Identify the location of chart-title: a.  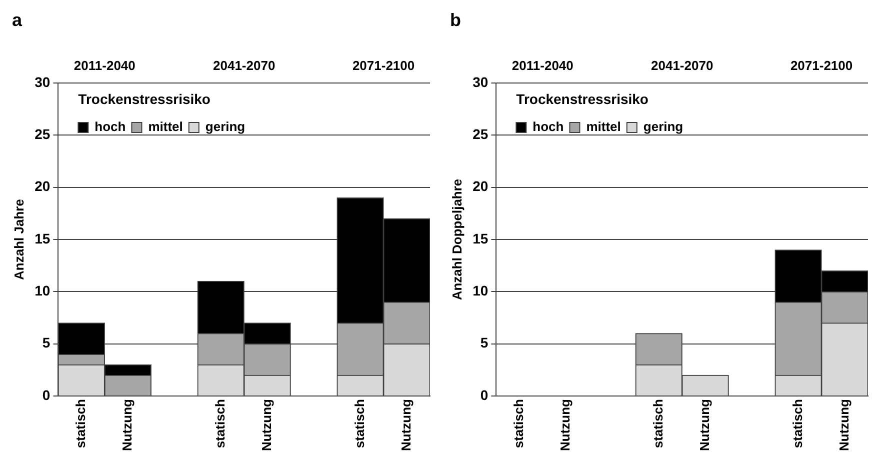
(17, 20).